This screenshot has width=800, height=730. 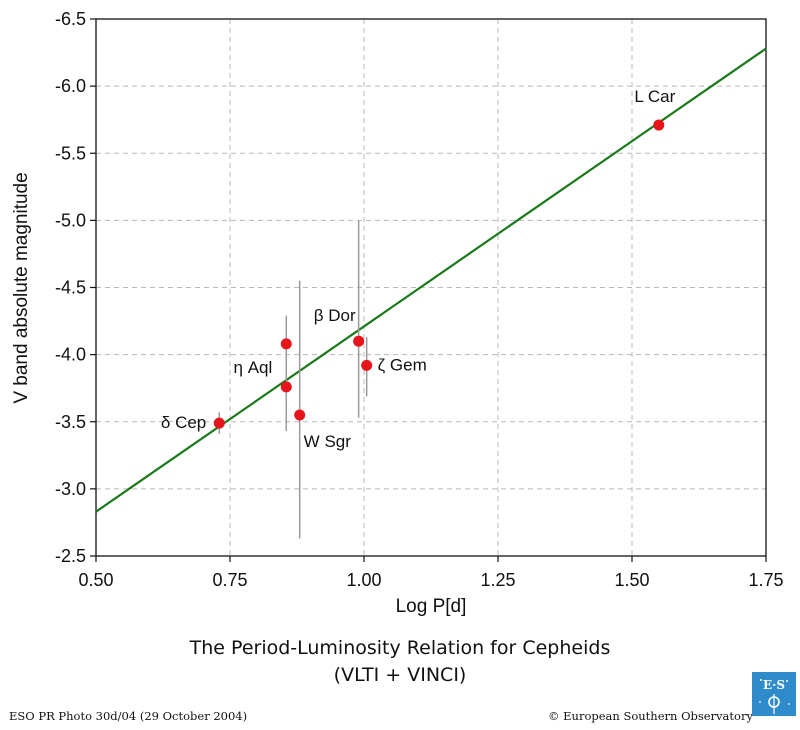 What do you see at coordinates (631, 580) in the screenshot?
I see `x-tick-label: 1.50` at bounding box center [631, 580].